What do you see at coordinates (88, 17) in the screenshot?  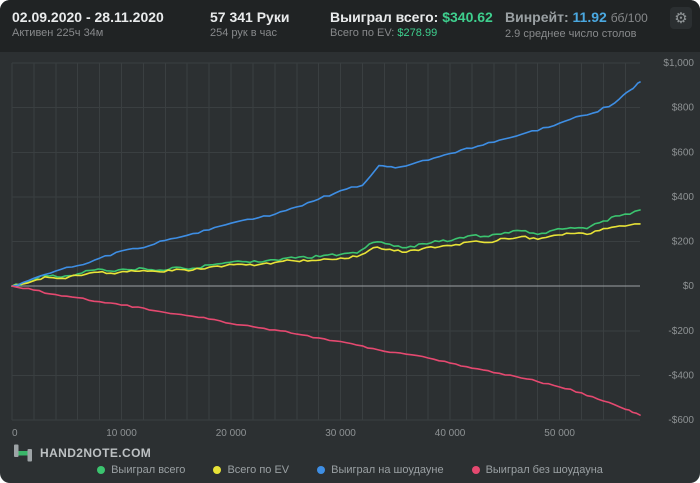 I see `date-range: 02.09.2020 - 28.11.2020` at bounding box center [88, 17].